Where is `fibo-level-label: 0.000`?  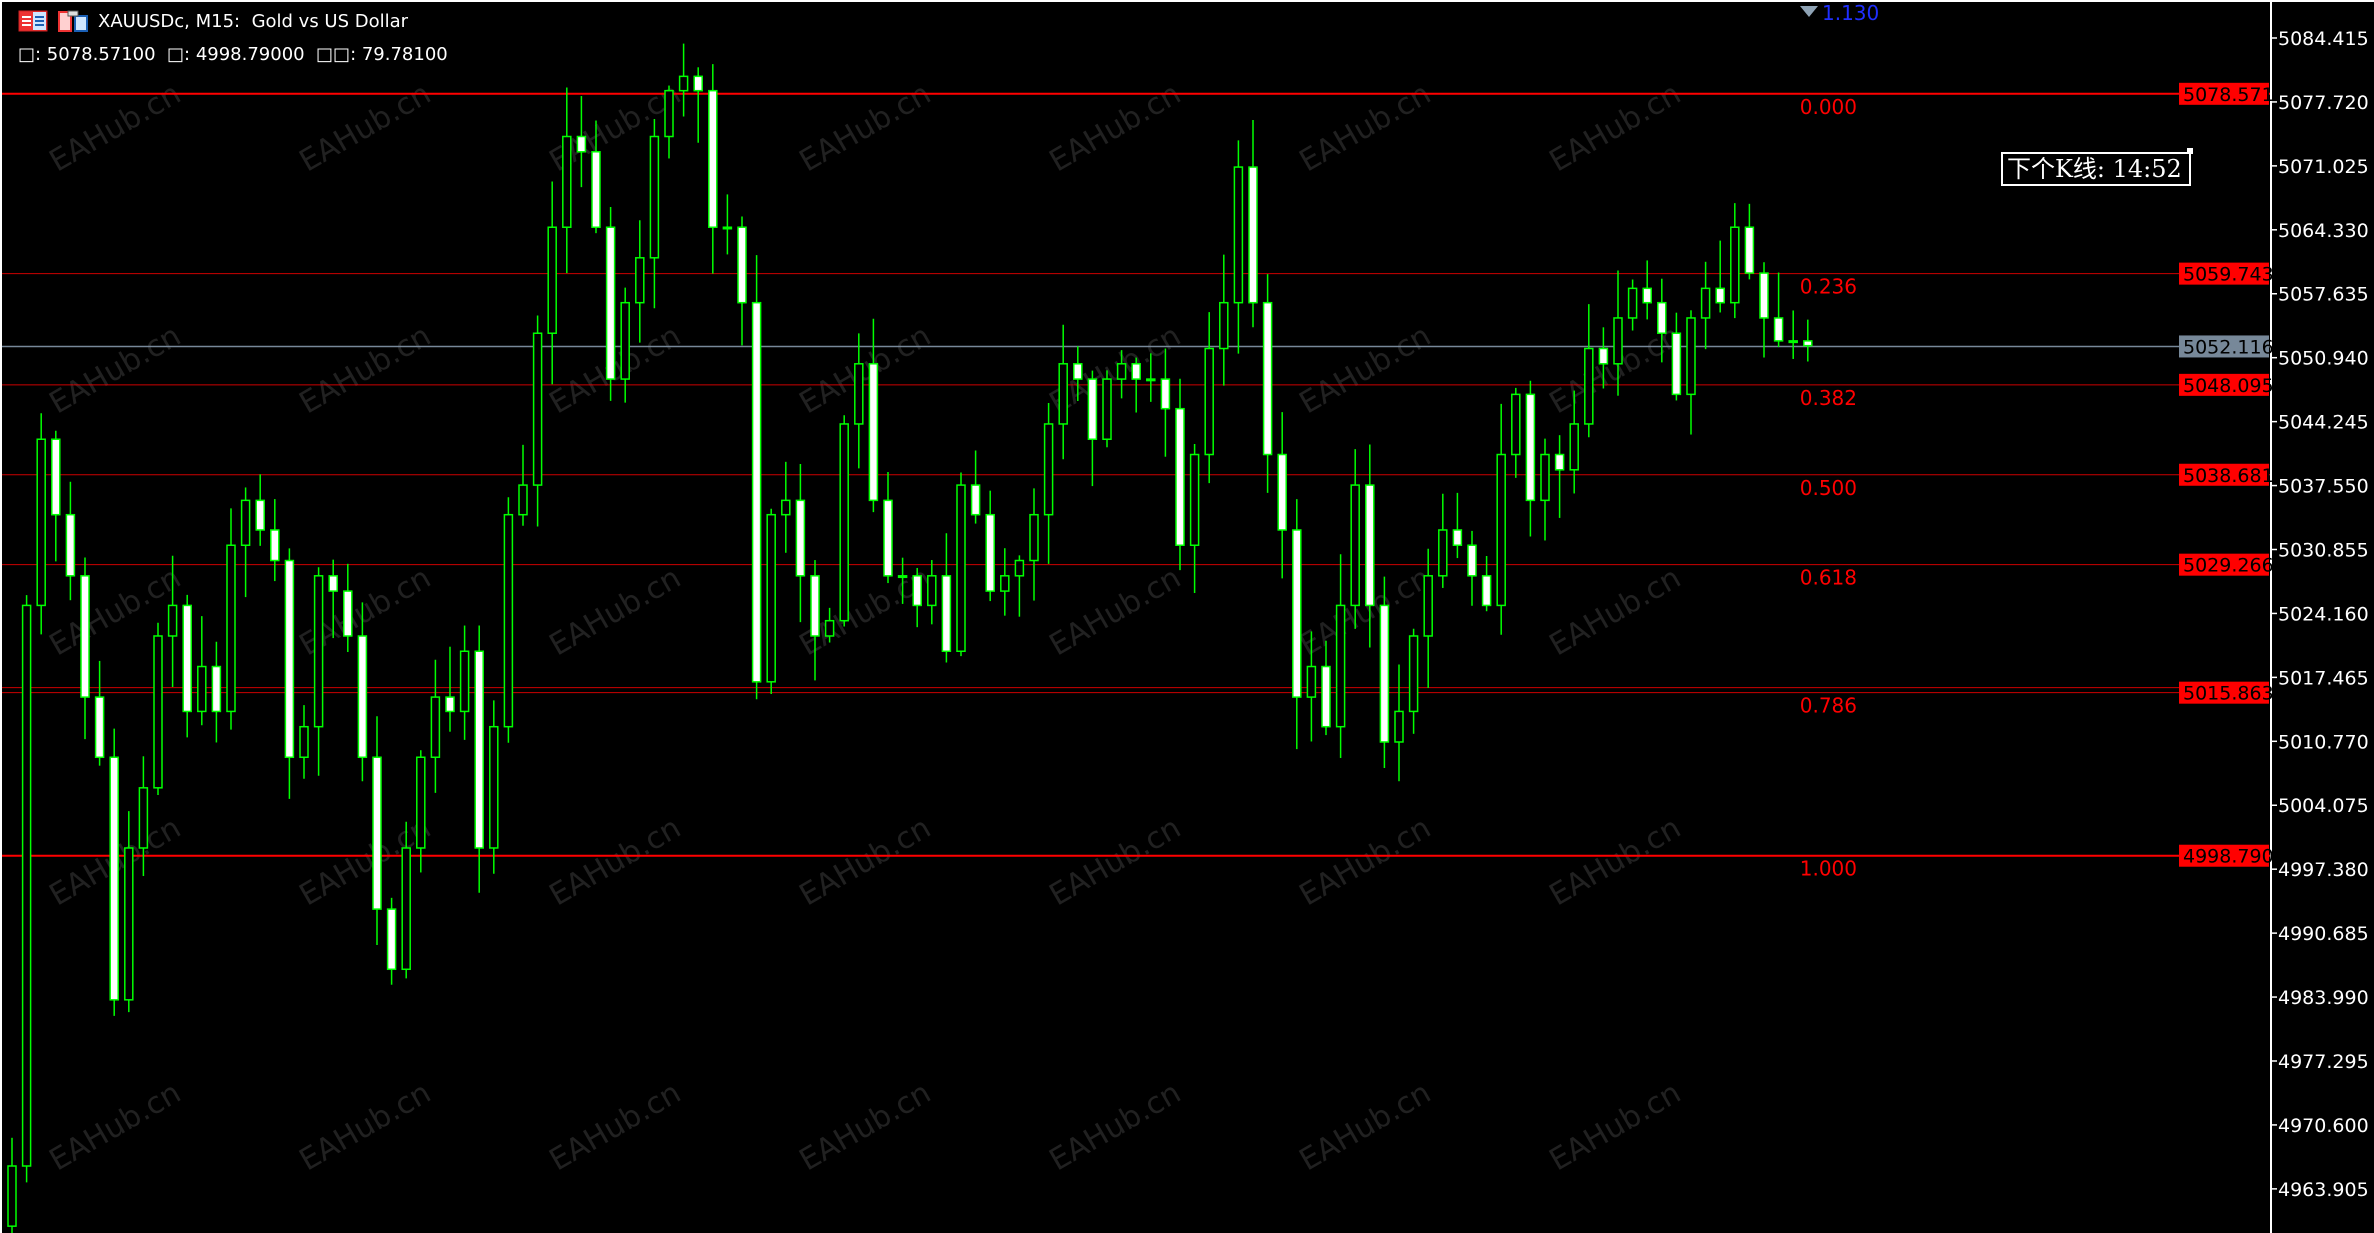
fibo-level-label: 0.000 is located at coordinates (1828, 107).